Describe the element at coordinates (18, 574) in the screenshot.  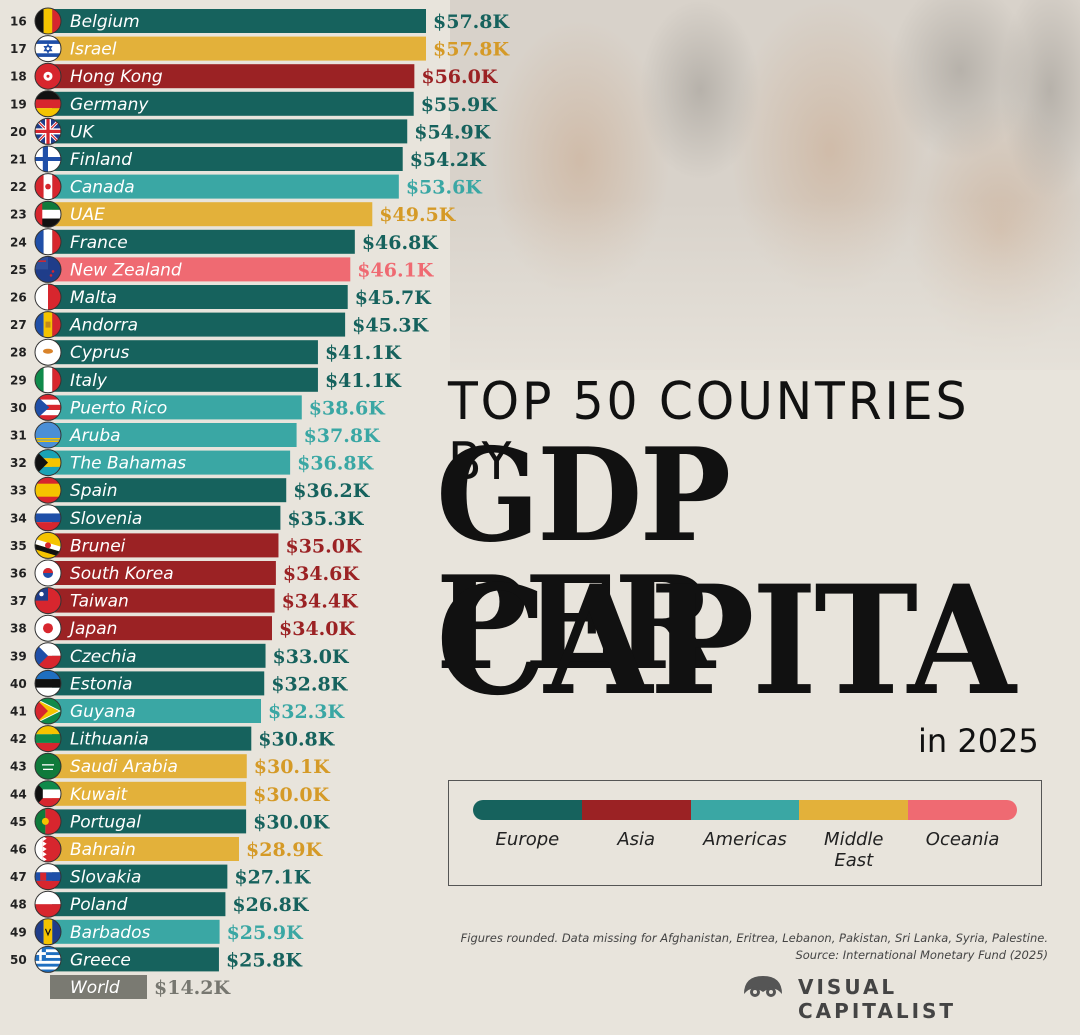
I see `rank-label: 36` at that location.